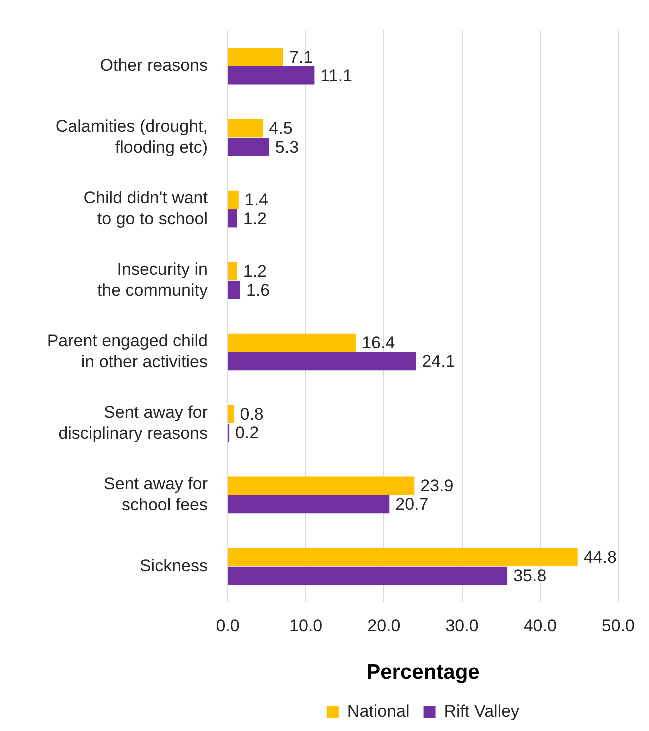 The image size is (649, 731). Describe the element at coordinates (146, 208) in the screenshot. I see `y-tick-label: Child didn't want to go to school` at that location.